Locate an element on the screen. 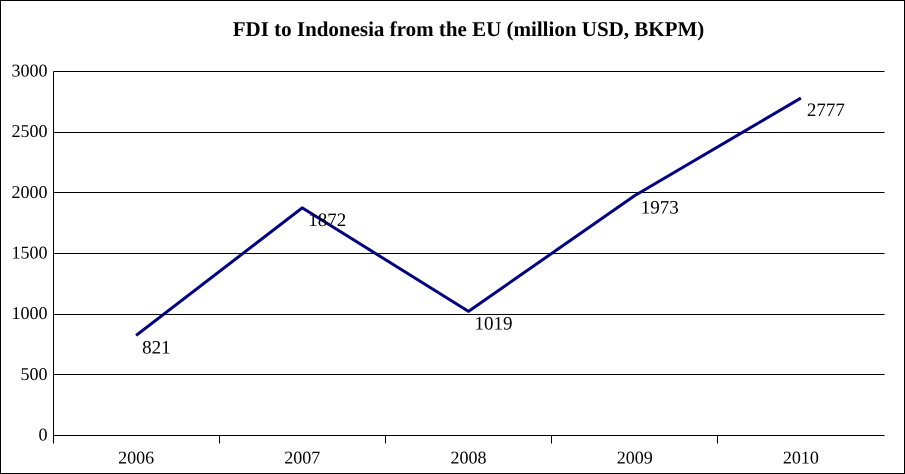 Image resolution: width=905 pixels, height=474 pixels. x-tick-label: 2008 is located at coordinates (468, 458).